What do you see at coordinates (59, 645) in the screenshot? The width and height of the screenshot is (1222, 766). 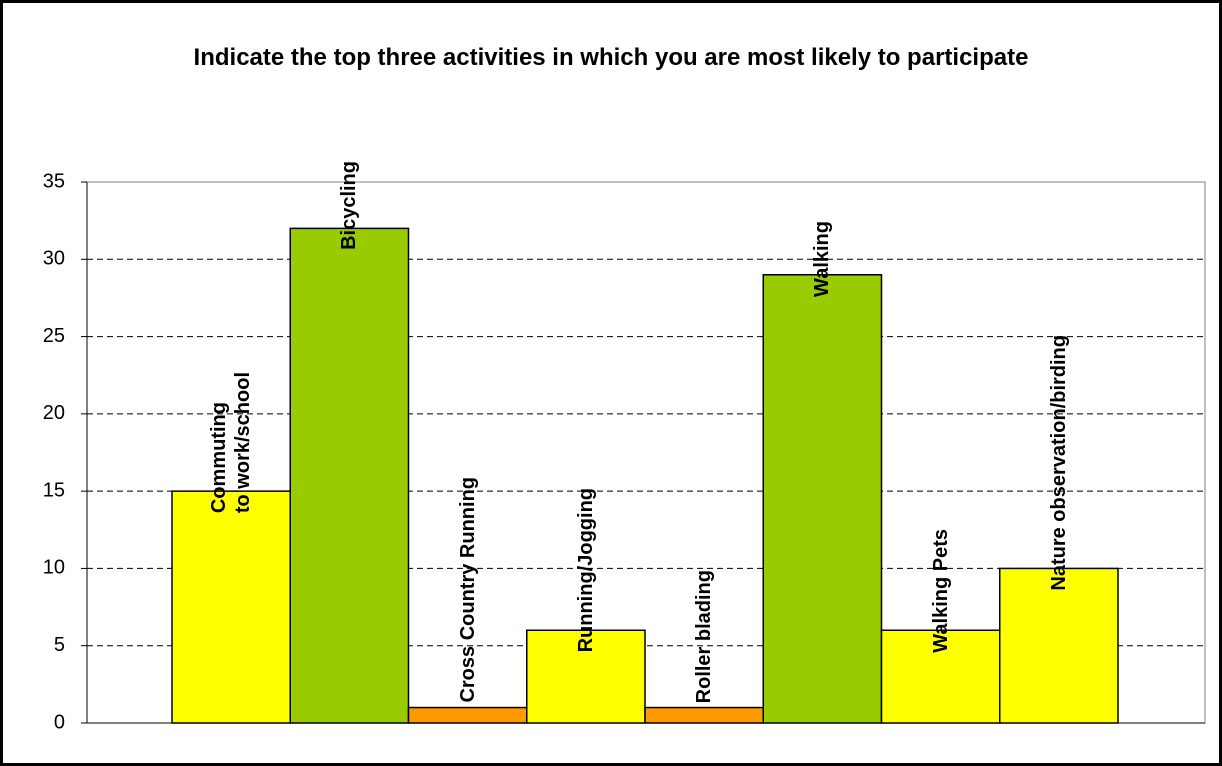 I see `y-tick-label: 5` at bounding box center [59, 645].